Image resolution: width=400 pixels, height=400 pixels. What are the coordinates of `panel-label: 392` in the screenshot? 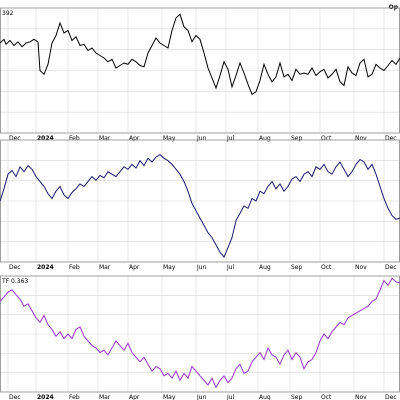 It's located at (8, 13).